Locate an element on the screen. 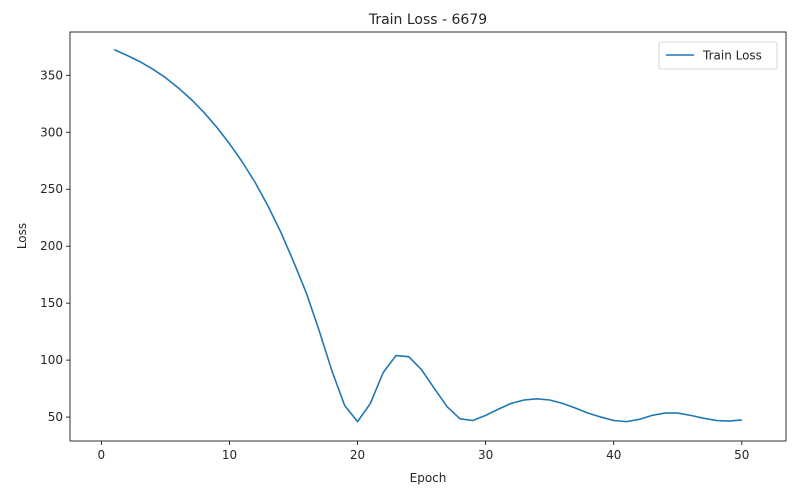 This screenshot has width=800, height=500. x-tick-label: 50 is located at coordinates (741, 455).